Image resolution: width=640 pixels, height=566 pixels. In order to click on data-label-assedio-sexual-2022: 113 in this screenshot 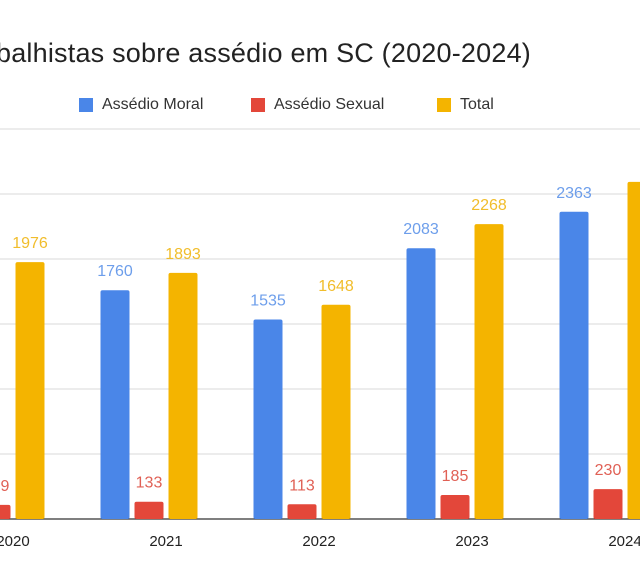, I will do `click(302, 485)`.